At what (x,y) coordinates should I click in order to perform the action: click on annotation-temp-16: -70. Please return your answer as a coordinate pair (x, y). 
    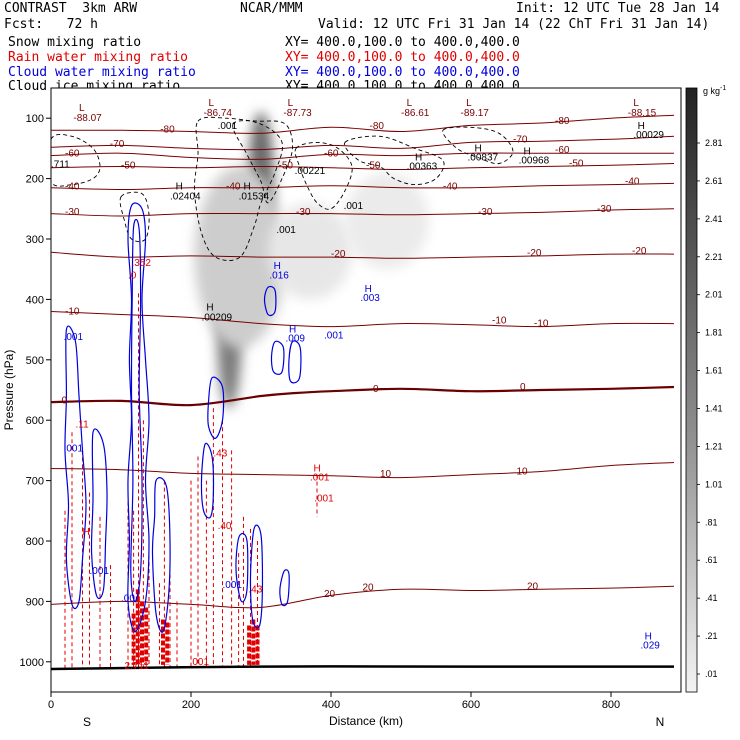
    Looking at the image, I should click on (520, 139).